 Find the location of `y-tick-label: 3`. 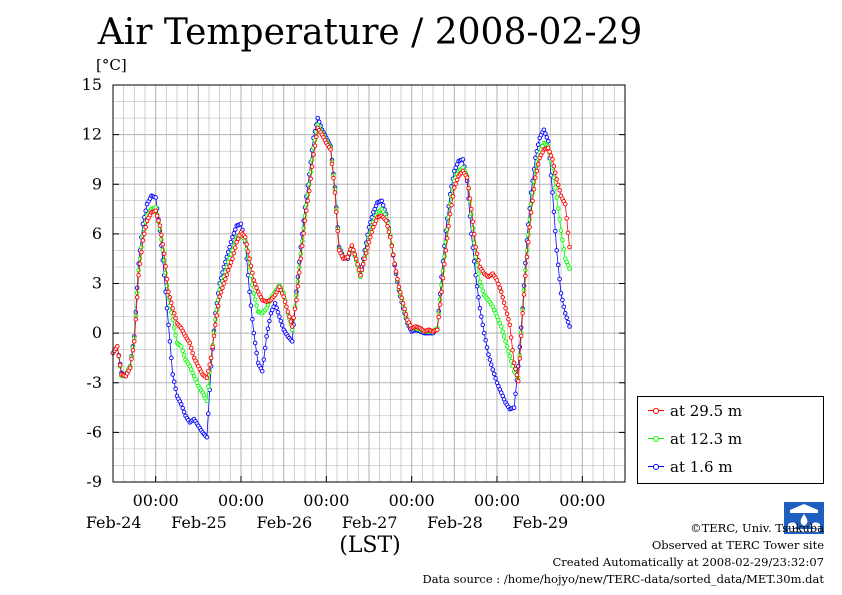

y-tick-label: 3 is located at coordinates (97, 283).